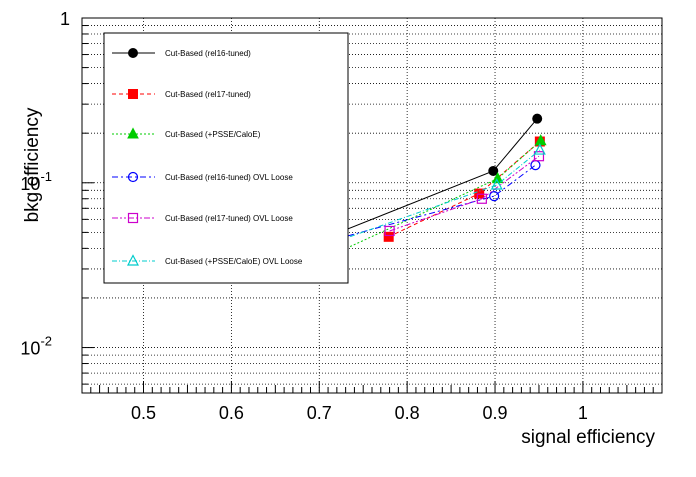 The height and width of the screenshot is (477, 696). Describe the element at coordinates (36, 181) in the screenshot. I see `y-tick-label: 10⁻¹` at that location.